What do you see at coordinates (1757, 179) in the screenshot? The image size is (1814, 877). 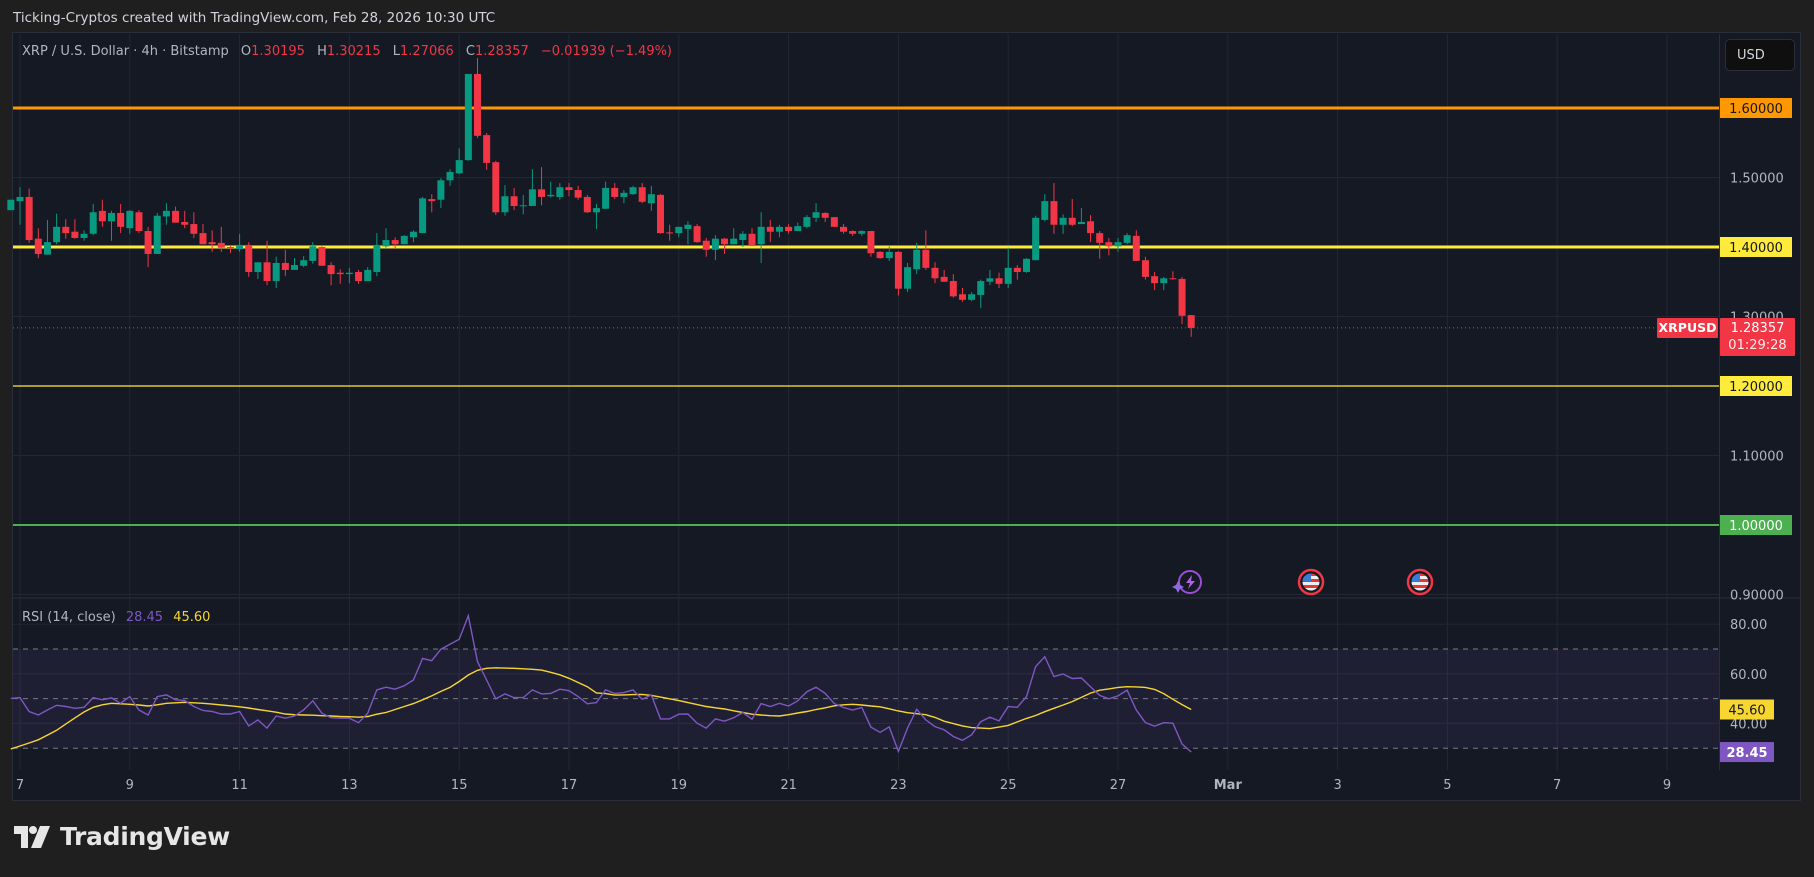 I see `price-axis-label: 1.50000` at bounding box center [1757, 179].